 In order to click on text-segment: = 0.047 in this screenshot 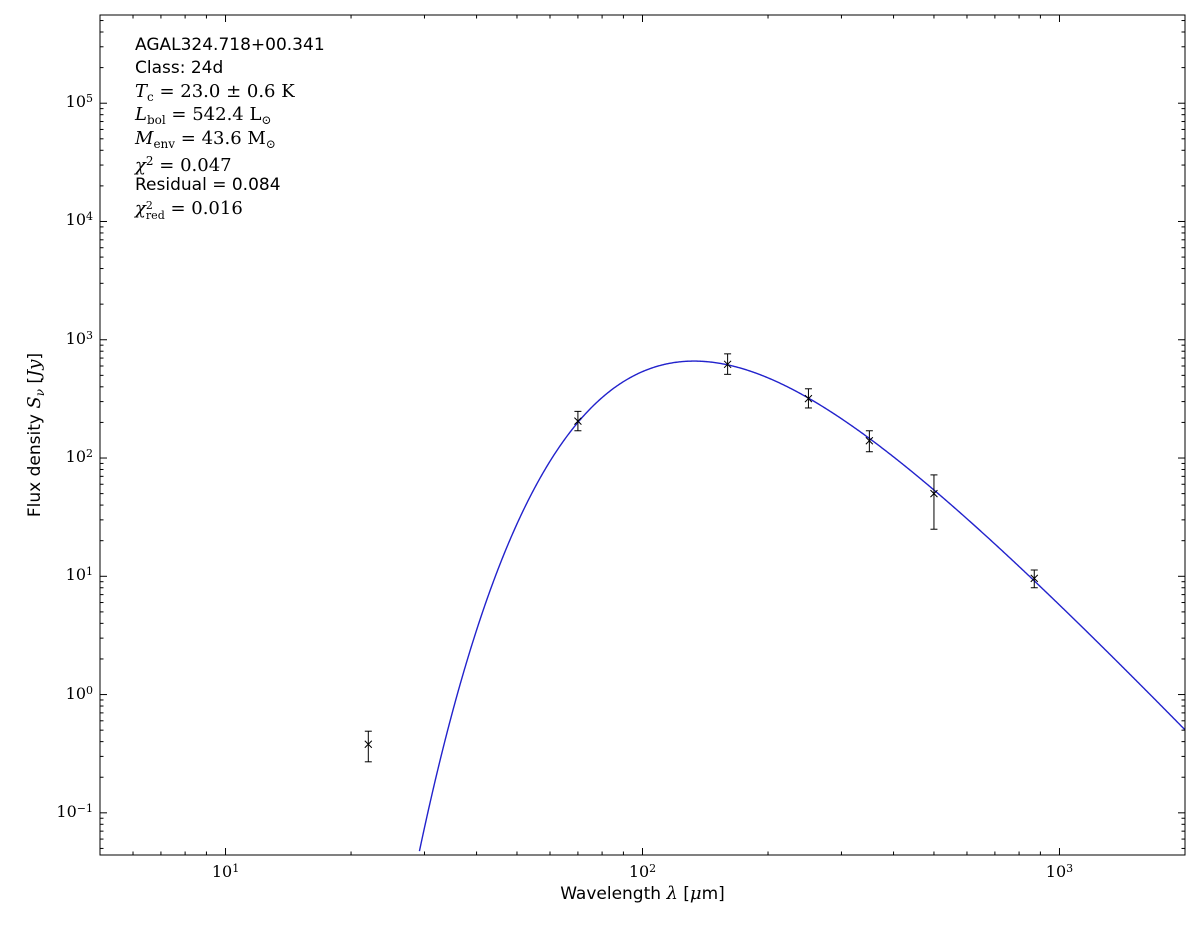, I will do `click(192, 165)`.